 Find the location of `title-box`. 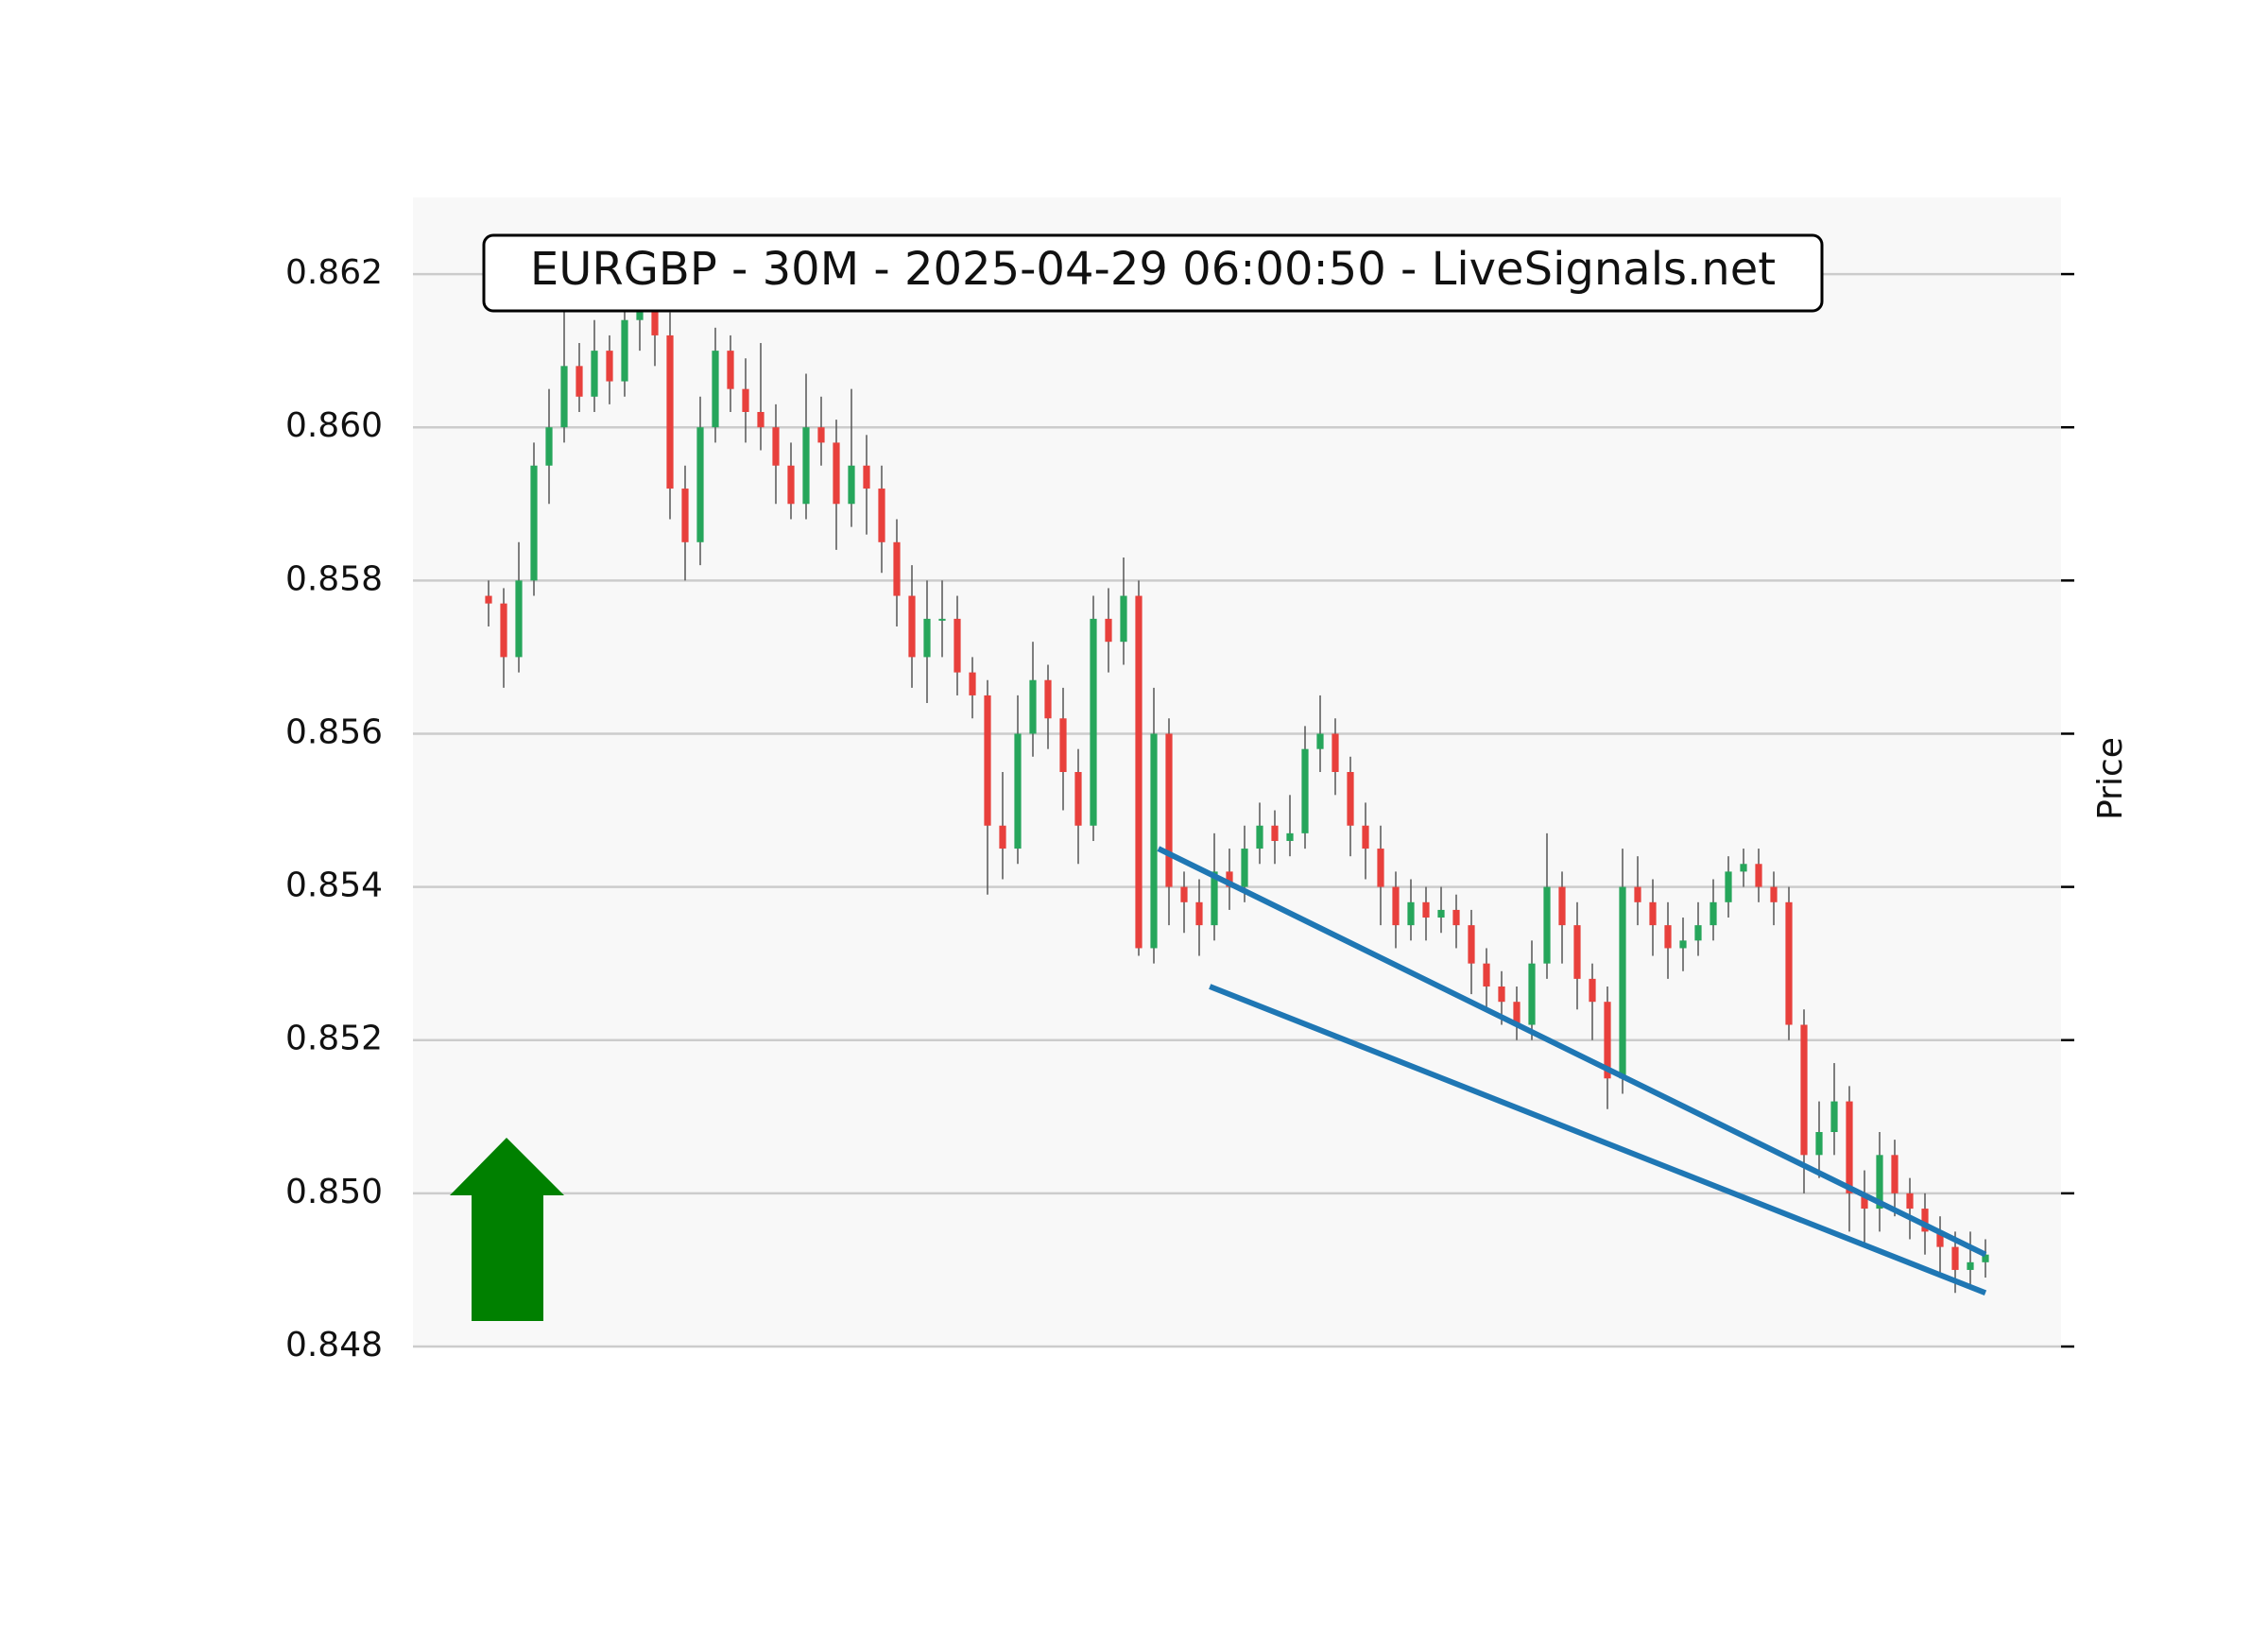

title-box is located at coordinates (1153, 273).